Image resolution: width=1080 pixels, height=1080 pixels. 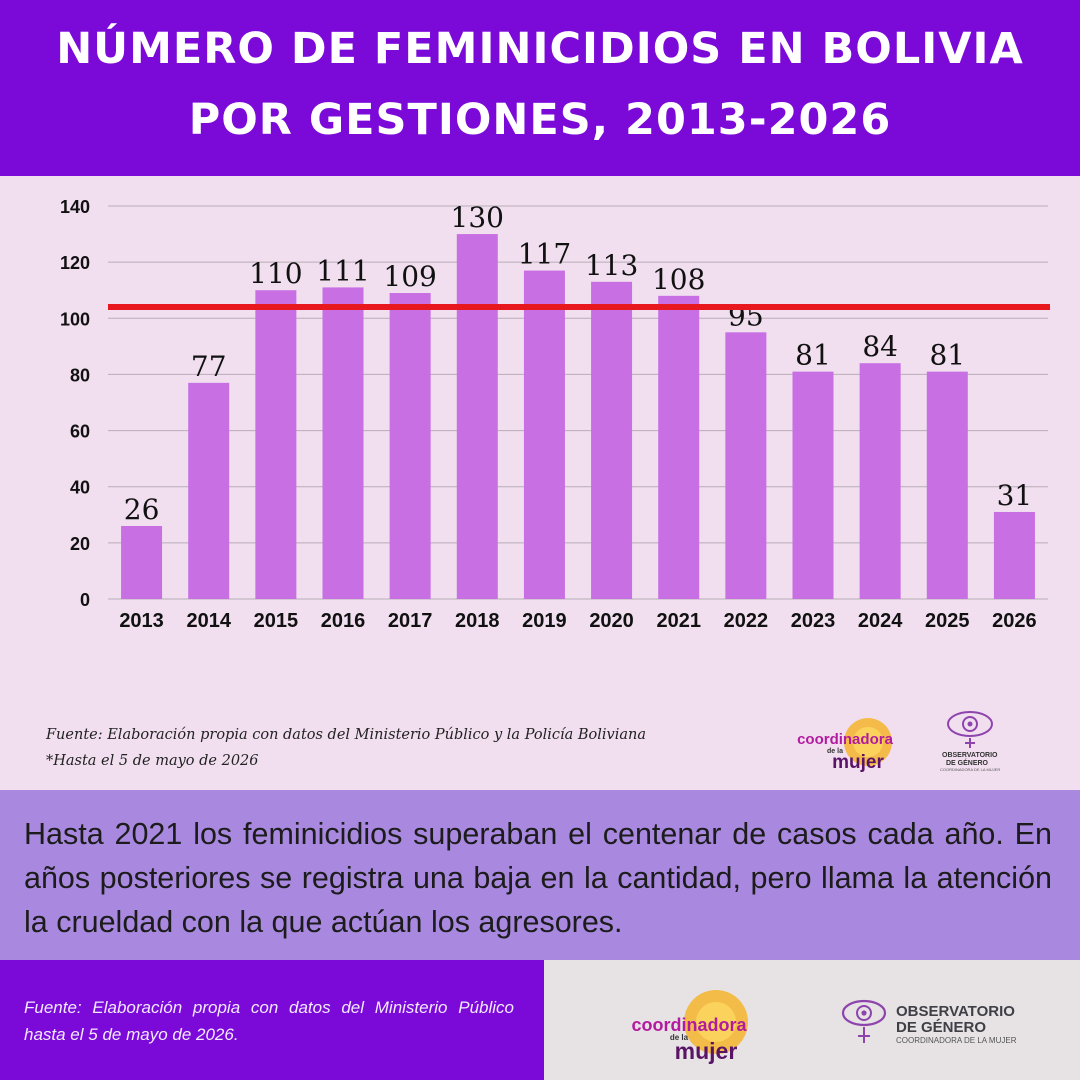 What do you see at coordinates (75, 263) in the screenshot?
I see `y-tick-label: 120` at bounding box center [75, 263].